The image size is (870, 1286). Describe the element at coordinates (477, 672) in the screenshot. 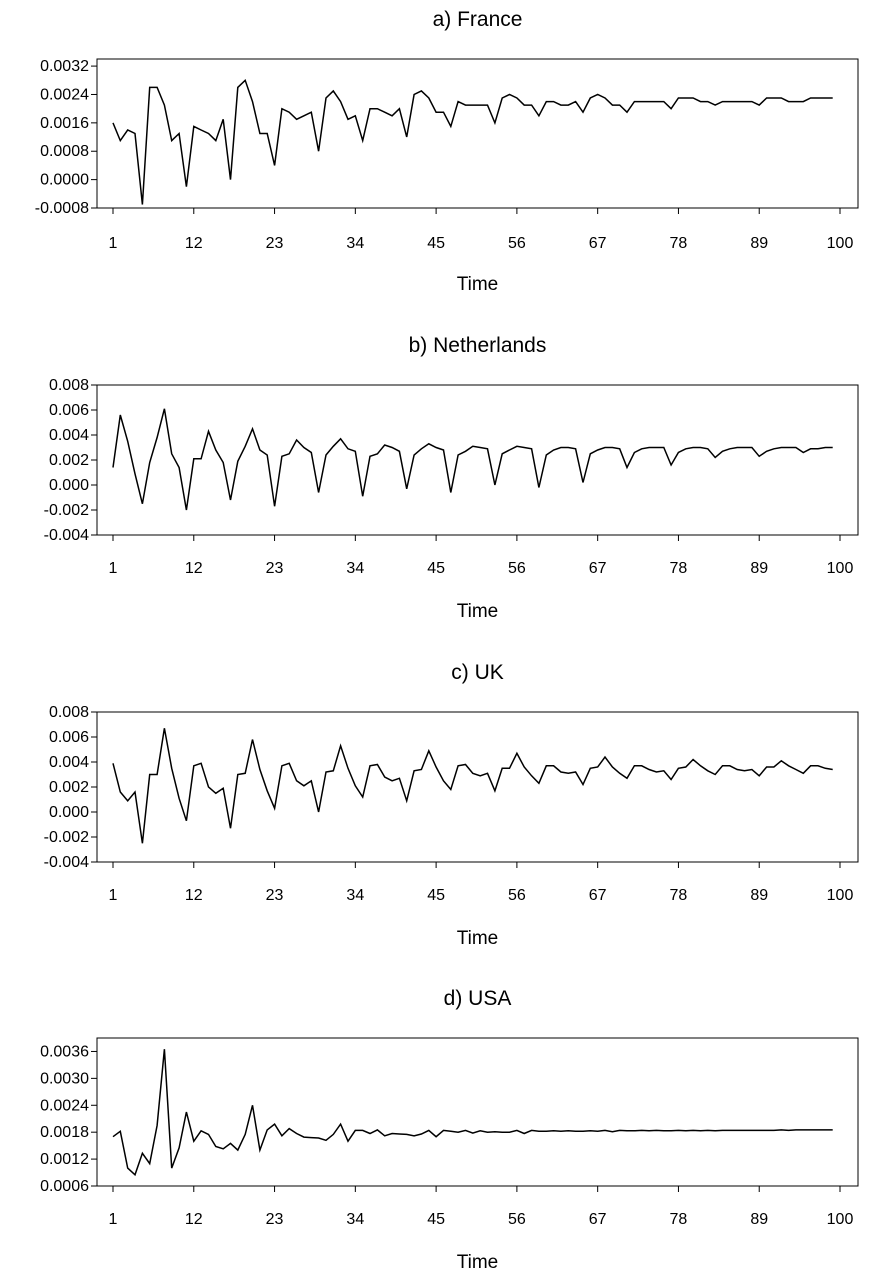

I see `chart-title-uk: c) UK` at that location.